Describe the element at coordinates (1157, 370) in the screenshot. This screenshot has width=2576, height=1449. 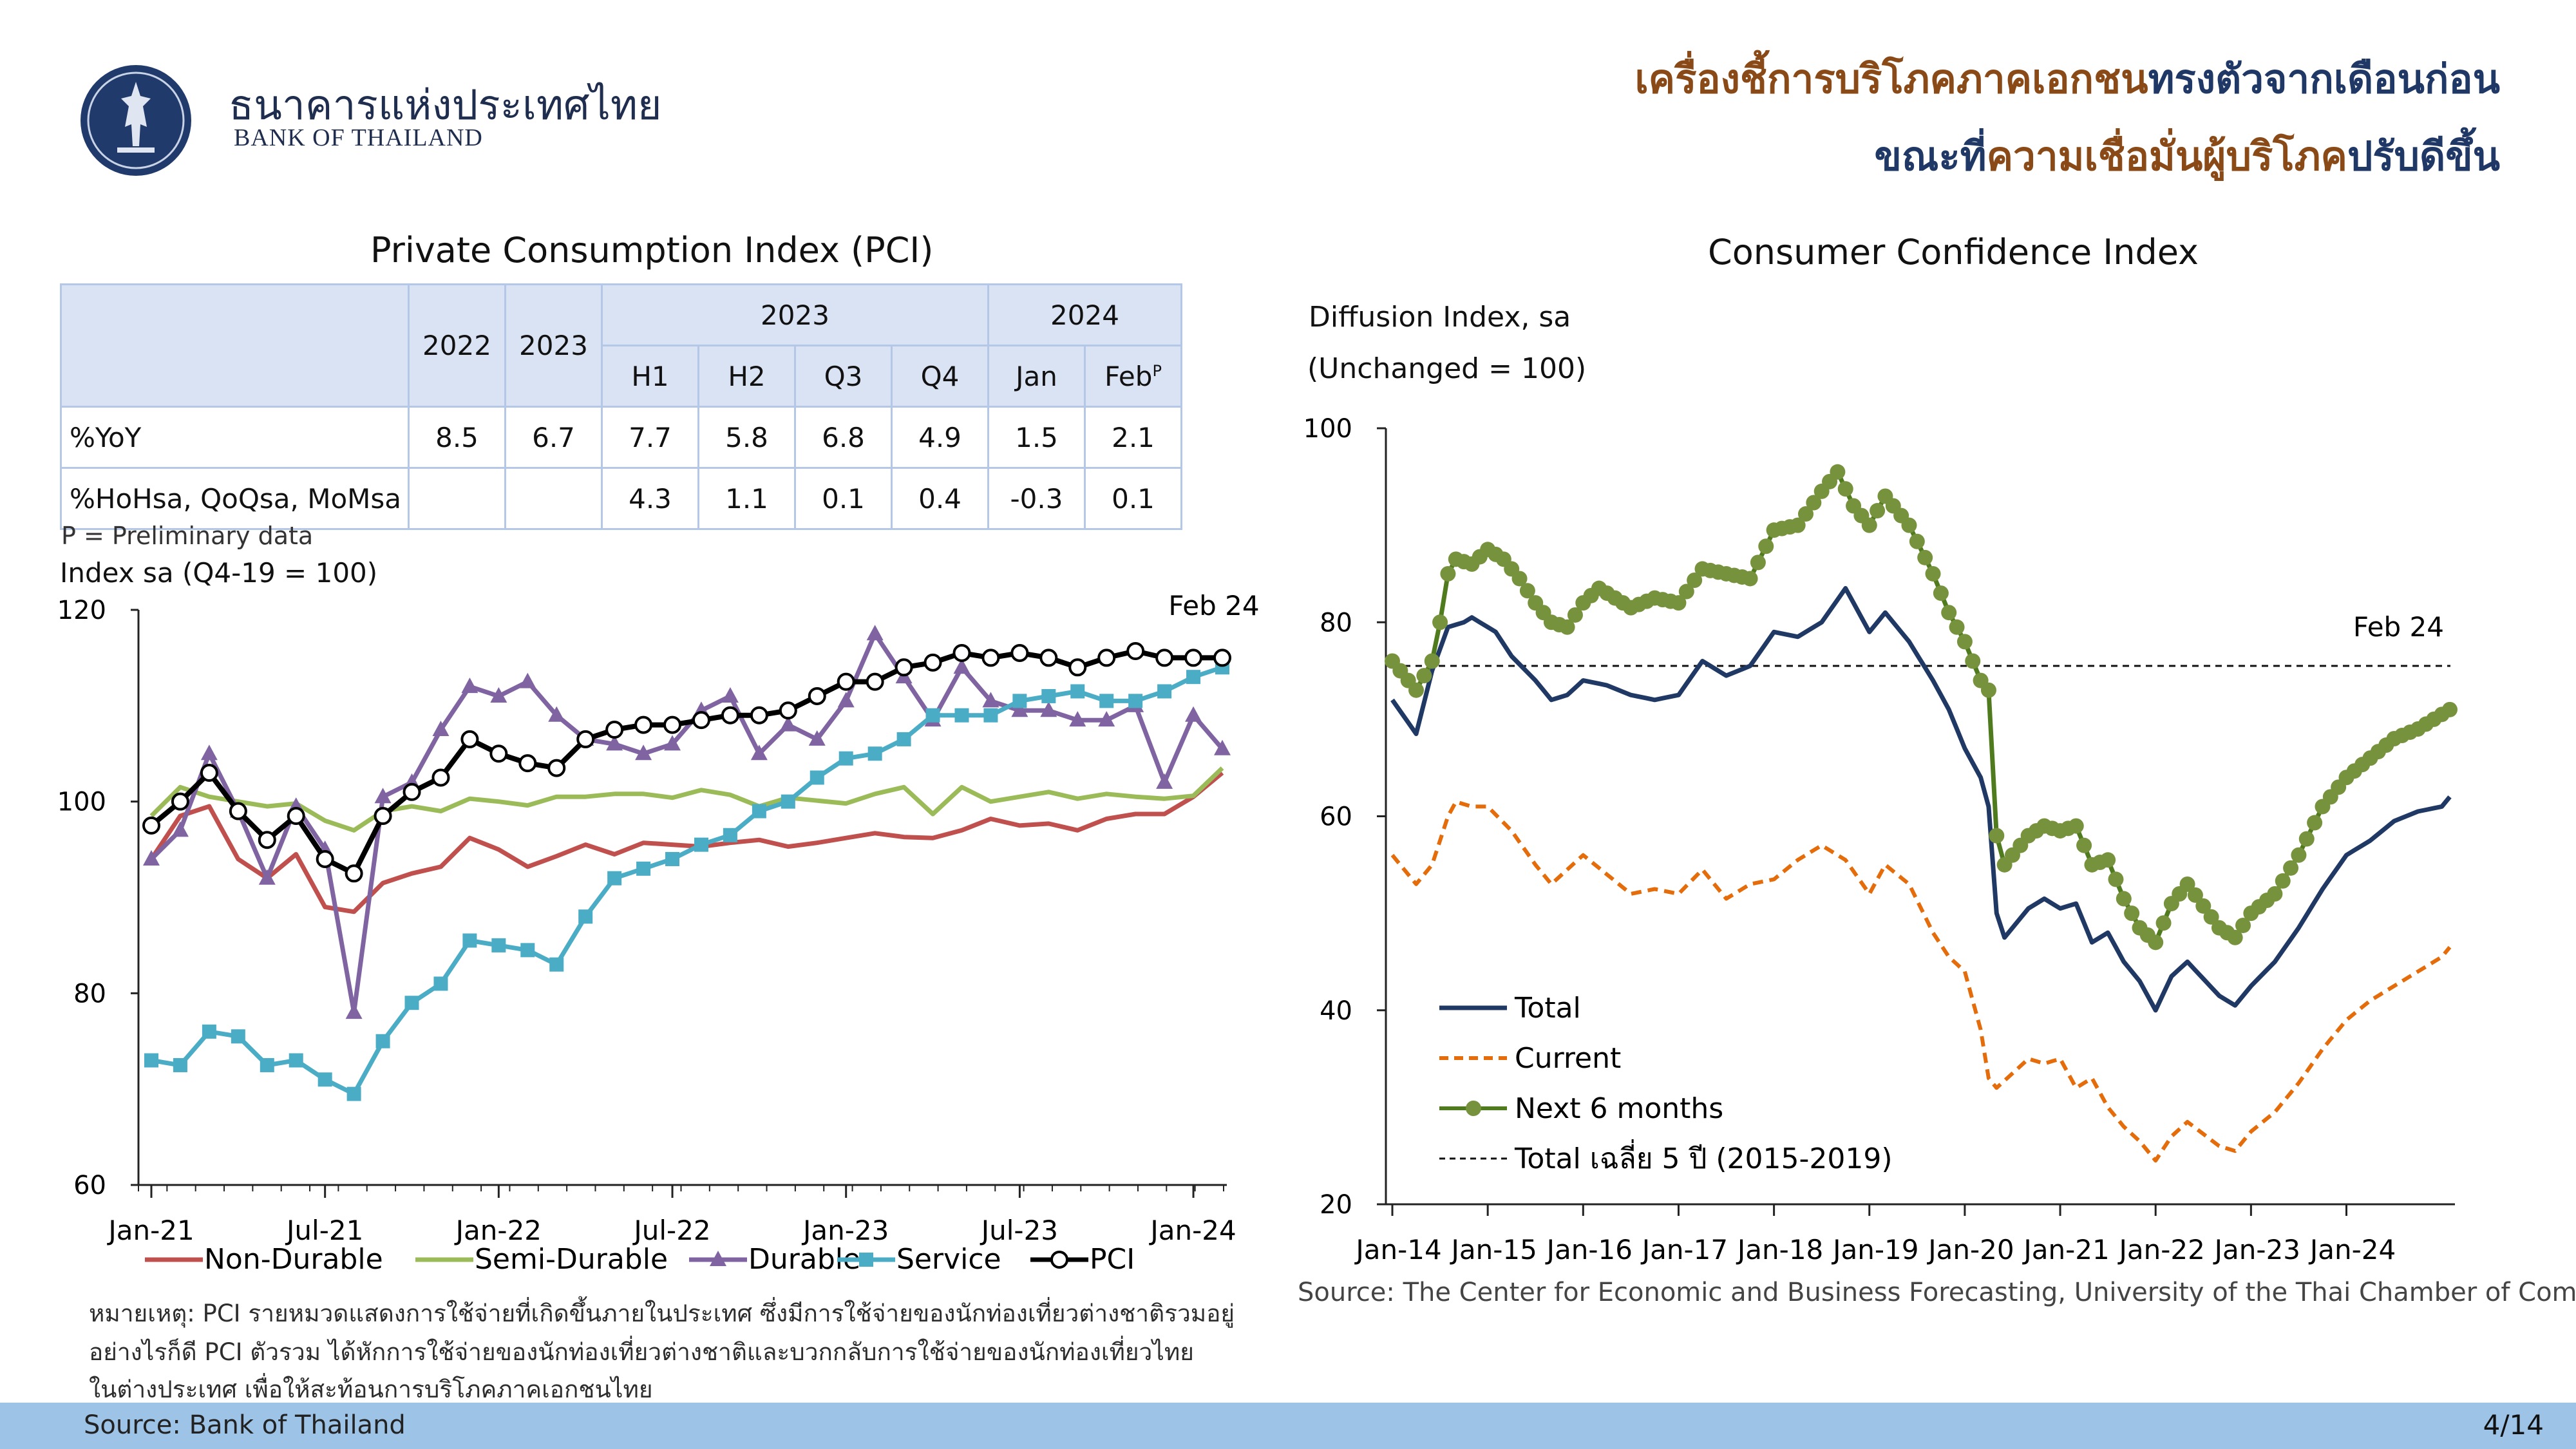
I see `preliminary-mark: P` at that location.